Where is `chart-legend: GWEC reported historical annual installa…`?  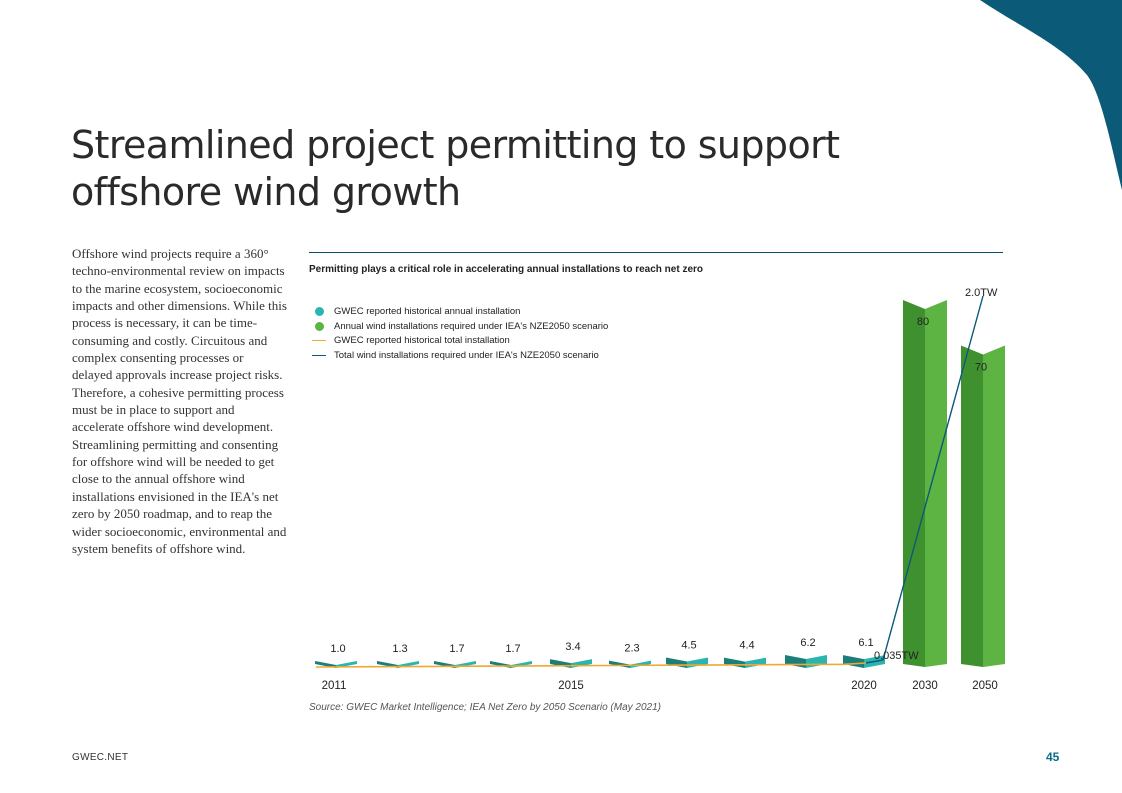 chart-legend: GWEC reported historical annual installa… is located at coordinates (459, 333).